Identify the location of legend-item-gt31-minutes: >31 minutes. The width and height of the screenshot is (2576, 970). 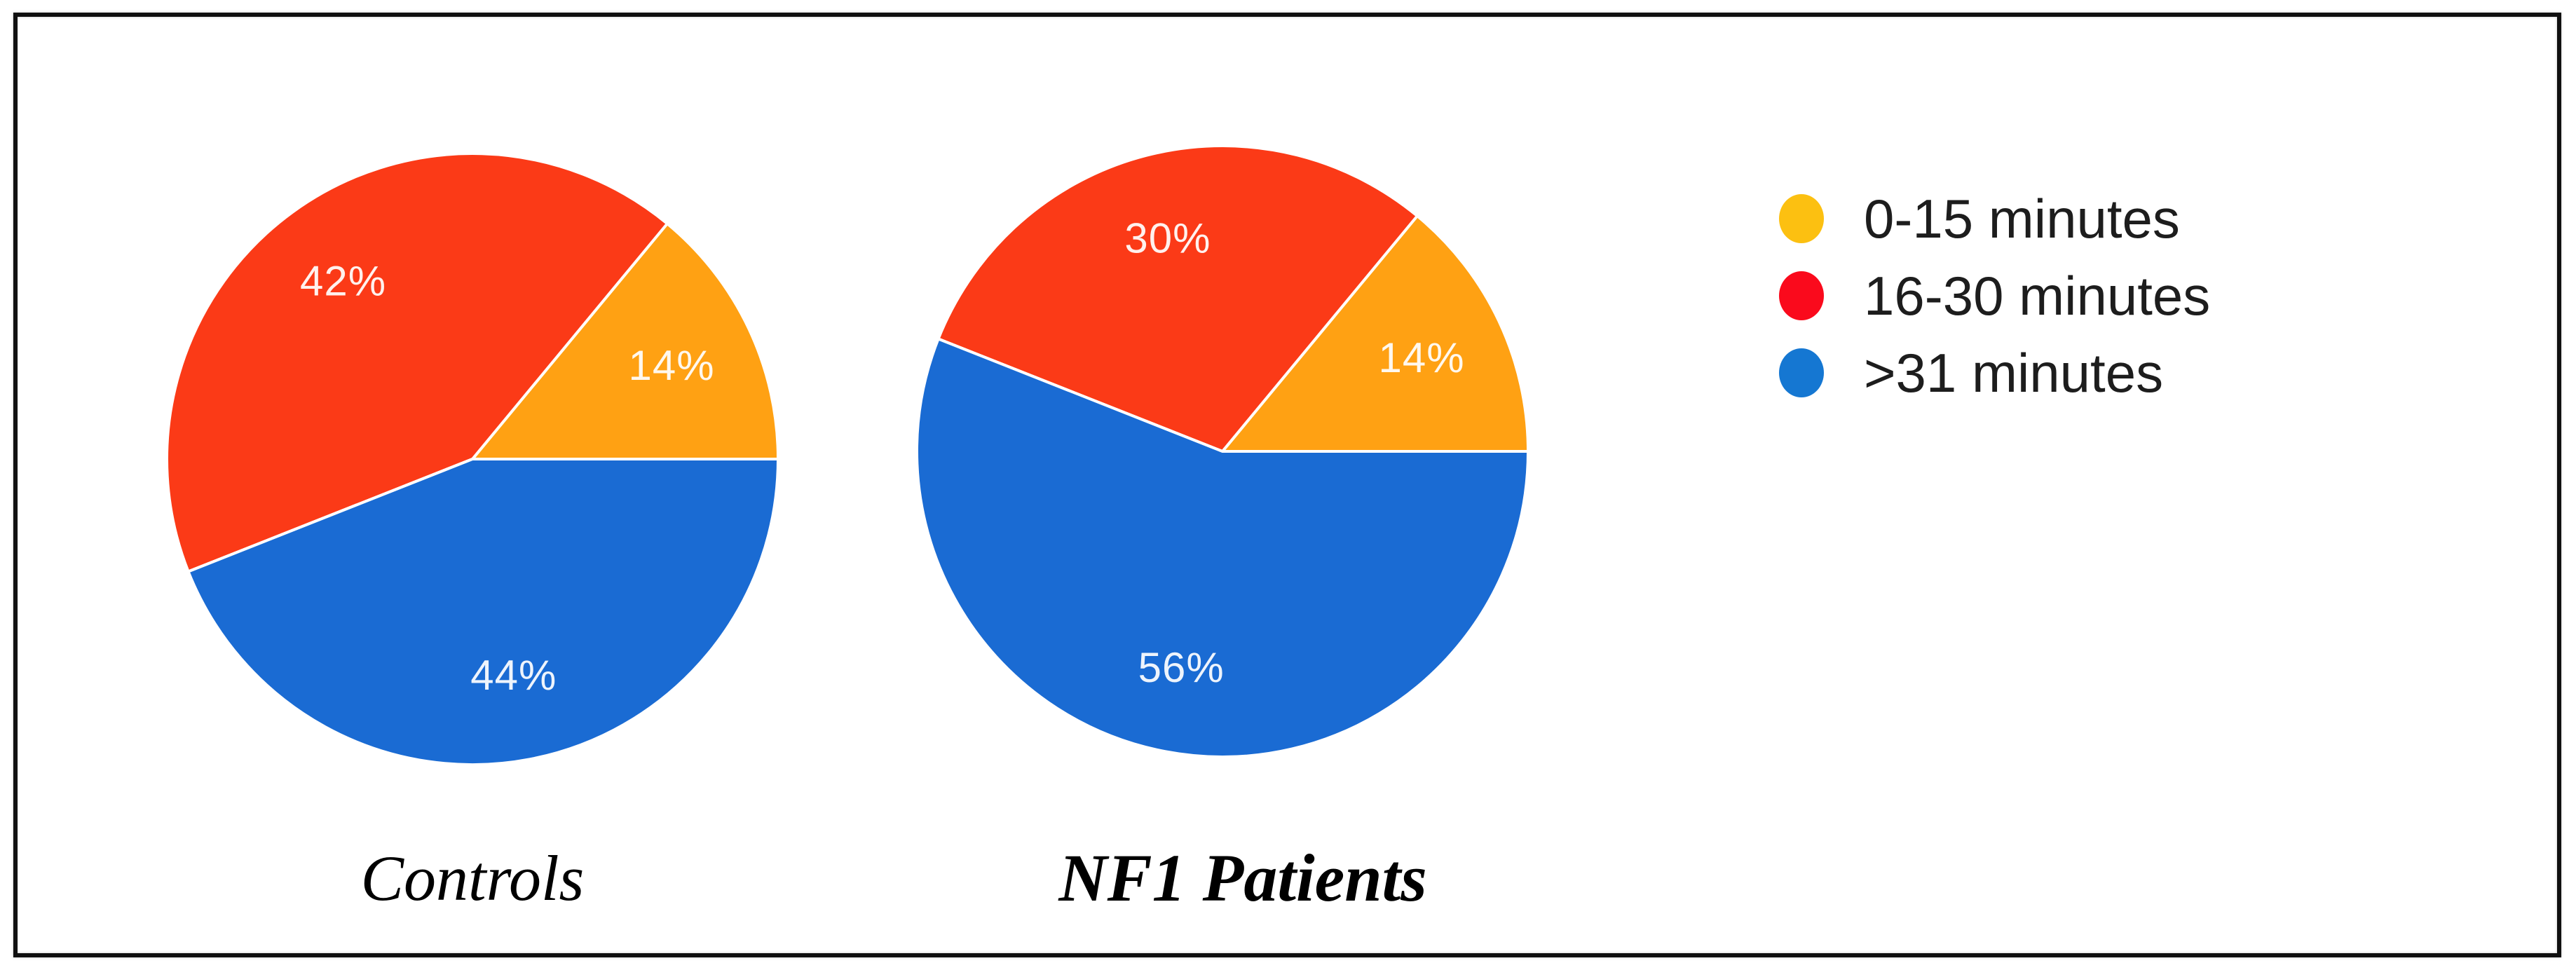
(1994, 373).